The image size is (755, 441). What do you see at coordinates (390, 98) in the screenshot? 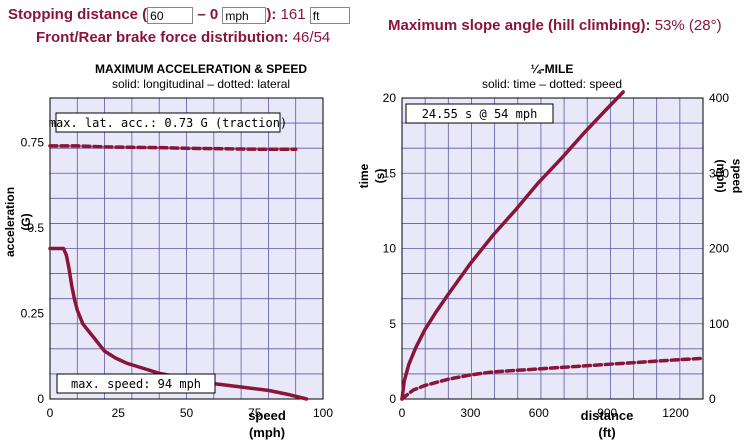
I see `chart2-y-tick-label: 20` at bounding box center [390, 98].